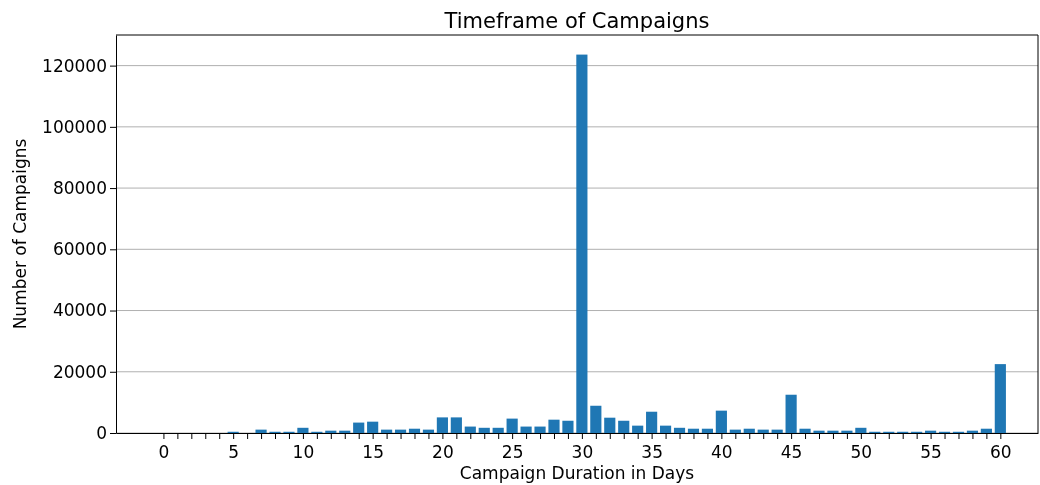  What do you see at coordinates (443, 452) in the screenshot?
I see `x-tick-label: 20` at bounding box center [443, 452].